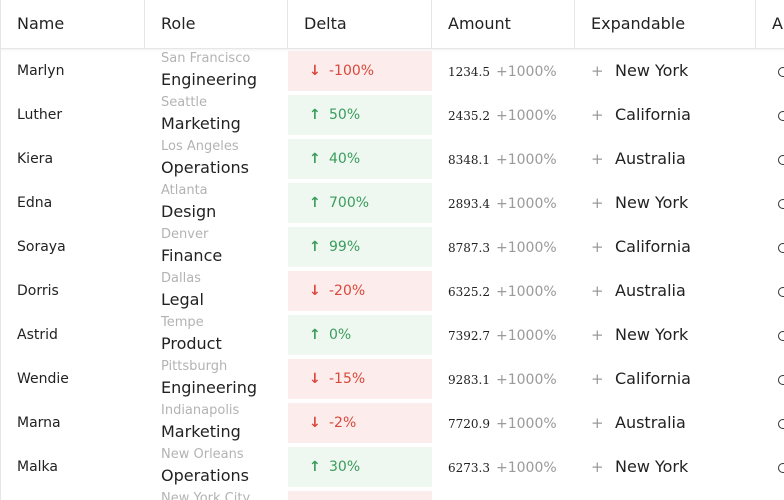  What do you see at coordinates (503, 159) in the screenshot?
I see `amount-cell: 8348.1 +1000%` at bounding box center [503, 159].